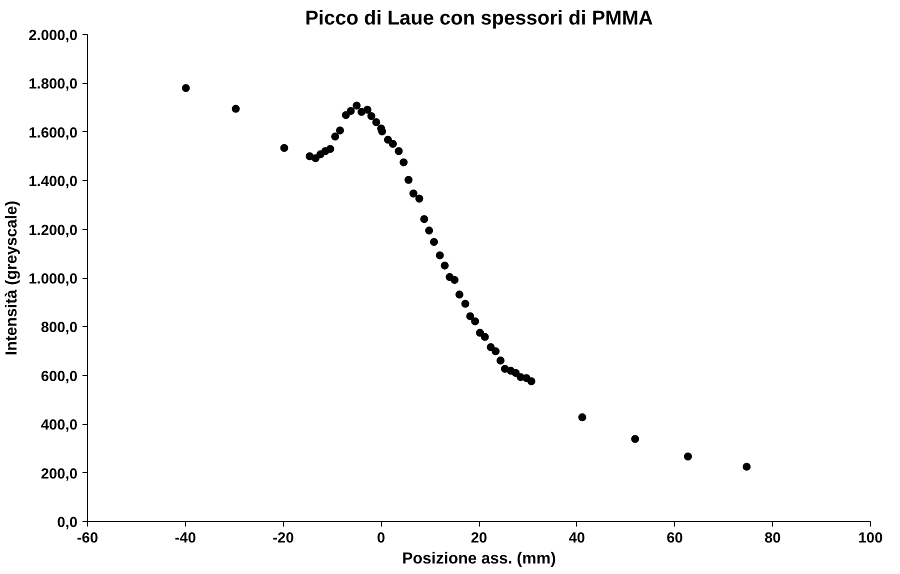 The width and height of the screenshot is (900, 574). What do you see at coordinates (59, 376) in the screenshot?
I see `y-tick-label: 600,0` at bounding box center [59, 376].